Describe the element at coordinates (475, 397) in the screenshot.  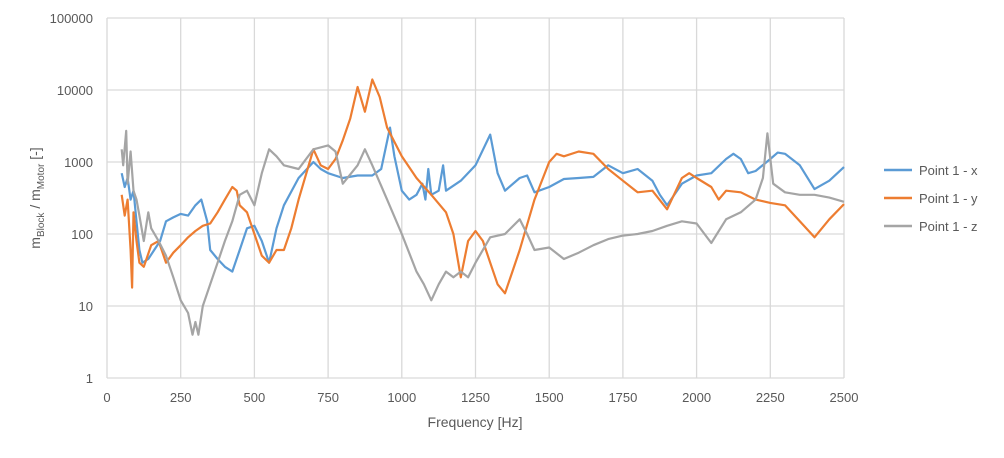
I see `x-tick-label: 1250` at that location.